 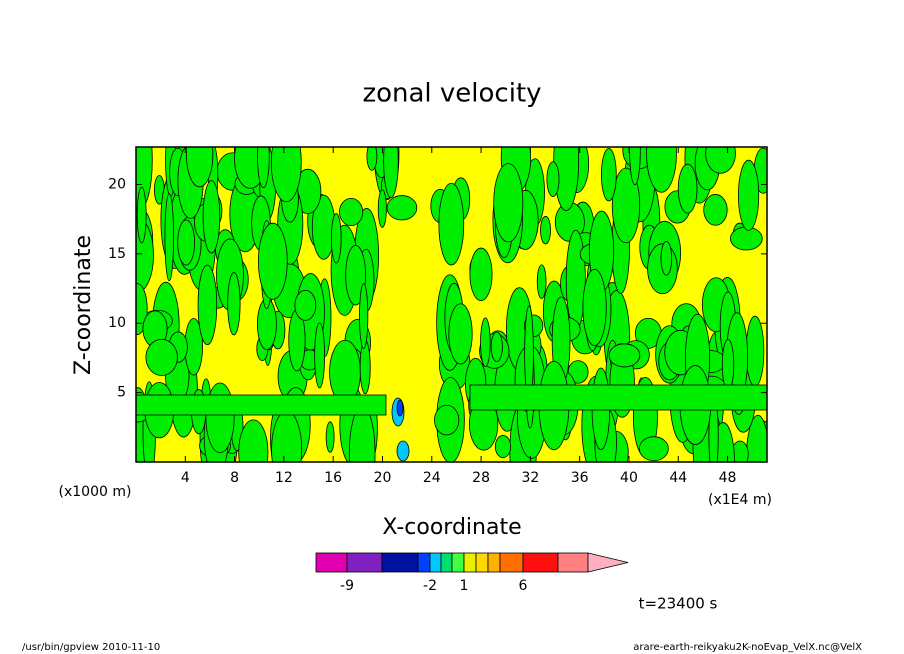 What do you see at coordinates (117, 323) in the screenshot?
I see `y-tick-label: 10` at bounding box center [117, 323].